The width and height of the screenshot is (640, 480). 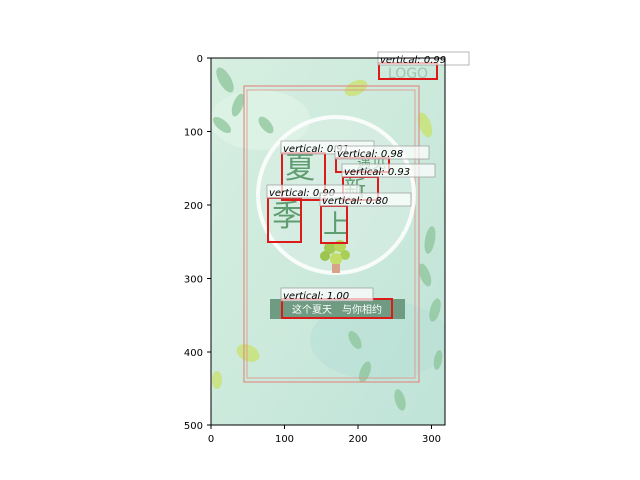 What do you see at coordinates (357, 439) in the screenshot?
I see `x-tick-label: 200` at bounding box center [357, 439].